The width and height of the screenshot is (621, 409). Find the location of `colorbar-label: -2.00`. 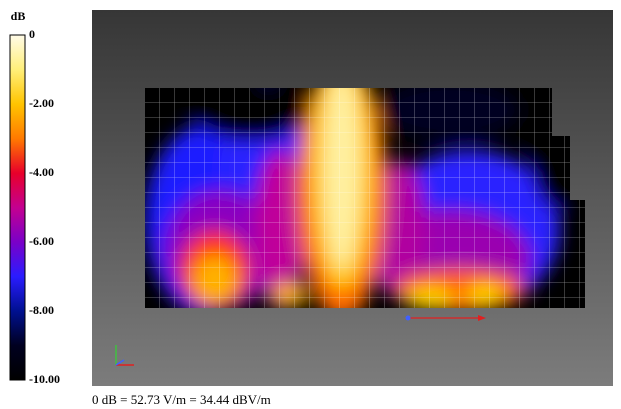

colorbar-label: -2.00 is located at coordinates (41, 103).